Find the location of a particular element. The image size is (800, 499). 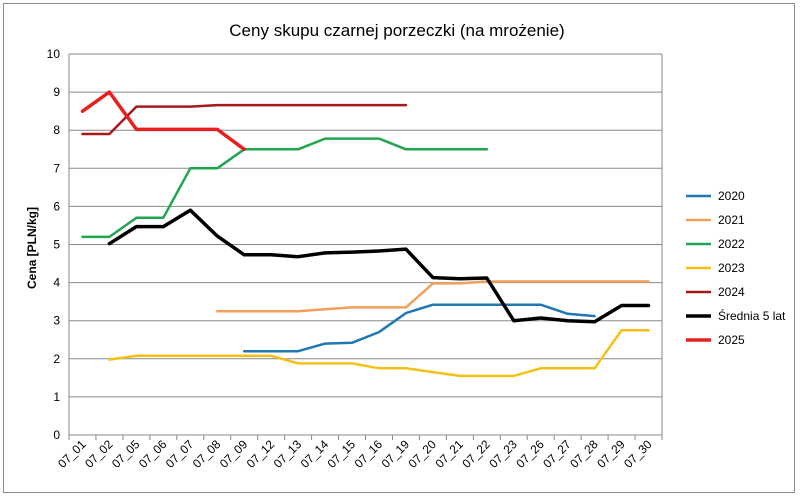

y-axis-ticks: 0 1 2 3 4 5 6 7 8 9 10 is located at coordinates (54, 244).